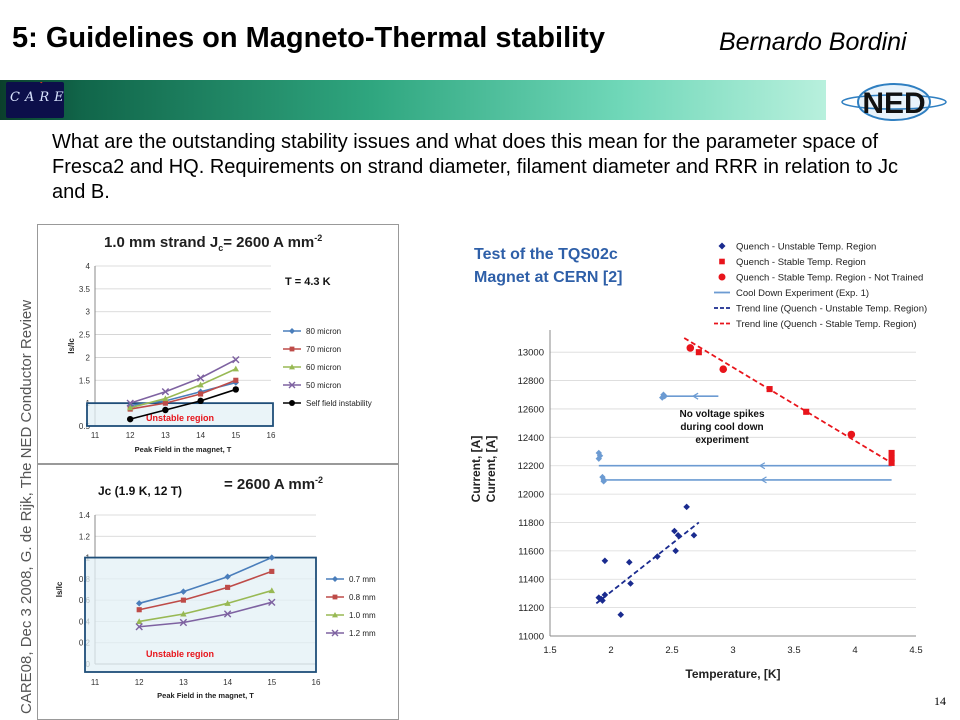 This screenshot has width=960, height=720. I want to click on ned-logo-text: NED, so click(893, 103).